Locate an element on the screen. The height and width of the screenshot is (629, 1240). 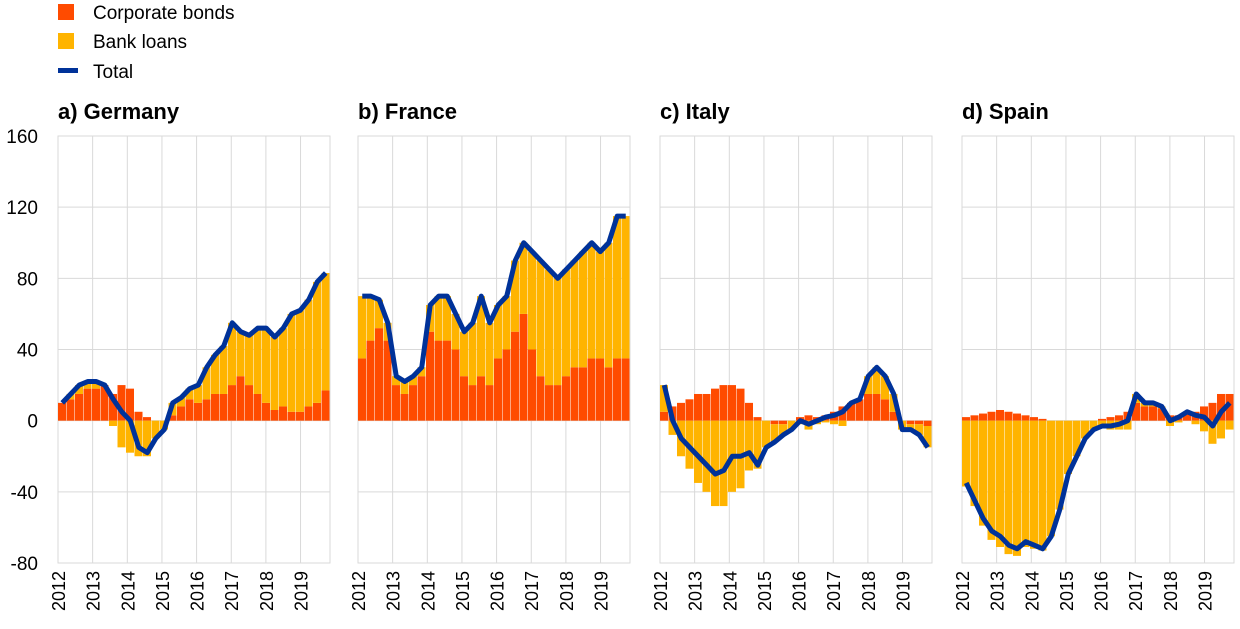
x-tick-label: 2016 is located at coordinates (1102, 591).